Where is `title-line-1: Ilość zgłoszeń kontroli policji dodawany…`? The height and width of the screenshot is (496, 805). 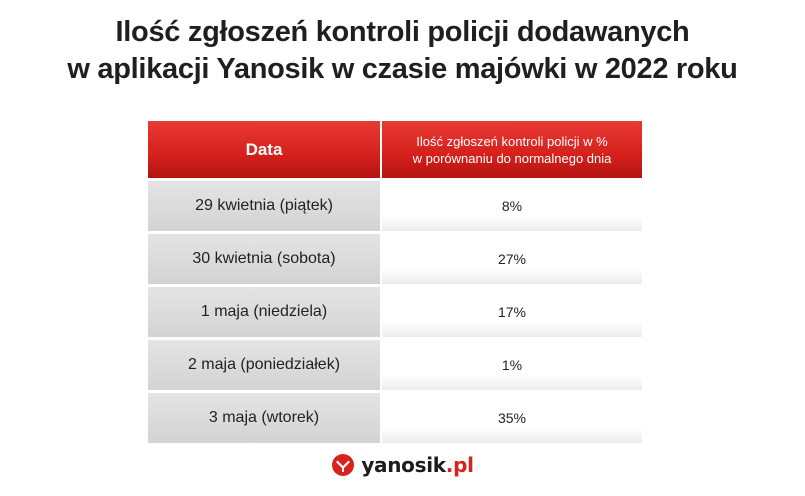
title-line-1: Ilość zgłoszeń kontroli policji dodawany… is located at coordinates (402, 32).